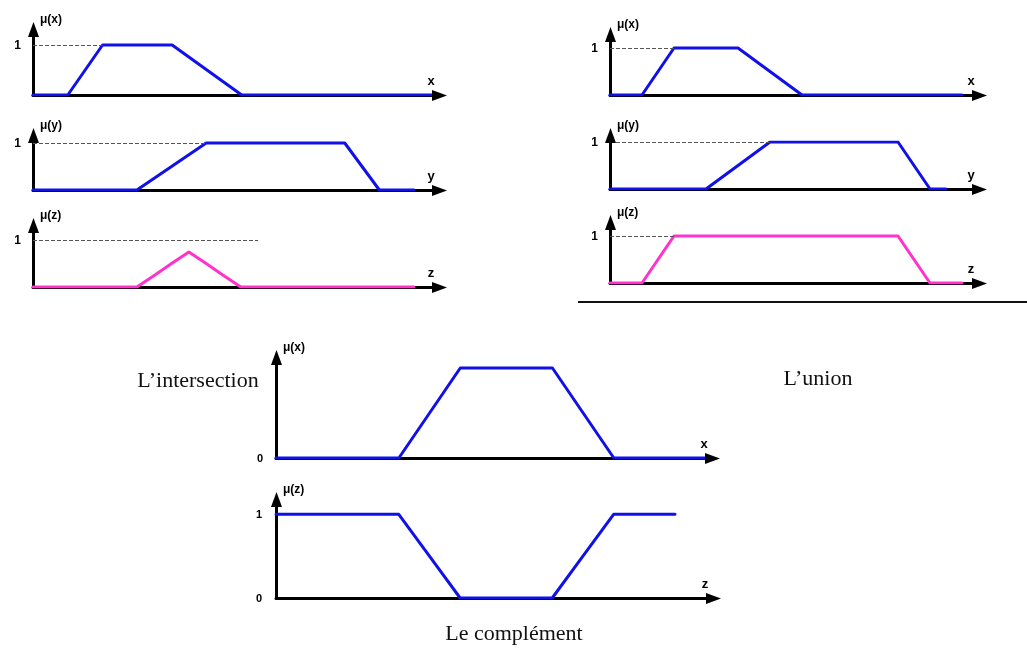 The width and height of the screenshot is (1027, 650). I want to click on text: L’intersection, so click(198, 379).